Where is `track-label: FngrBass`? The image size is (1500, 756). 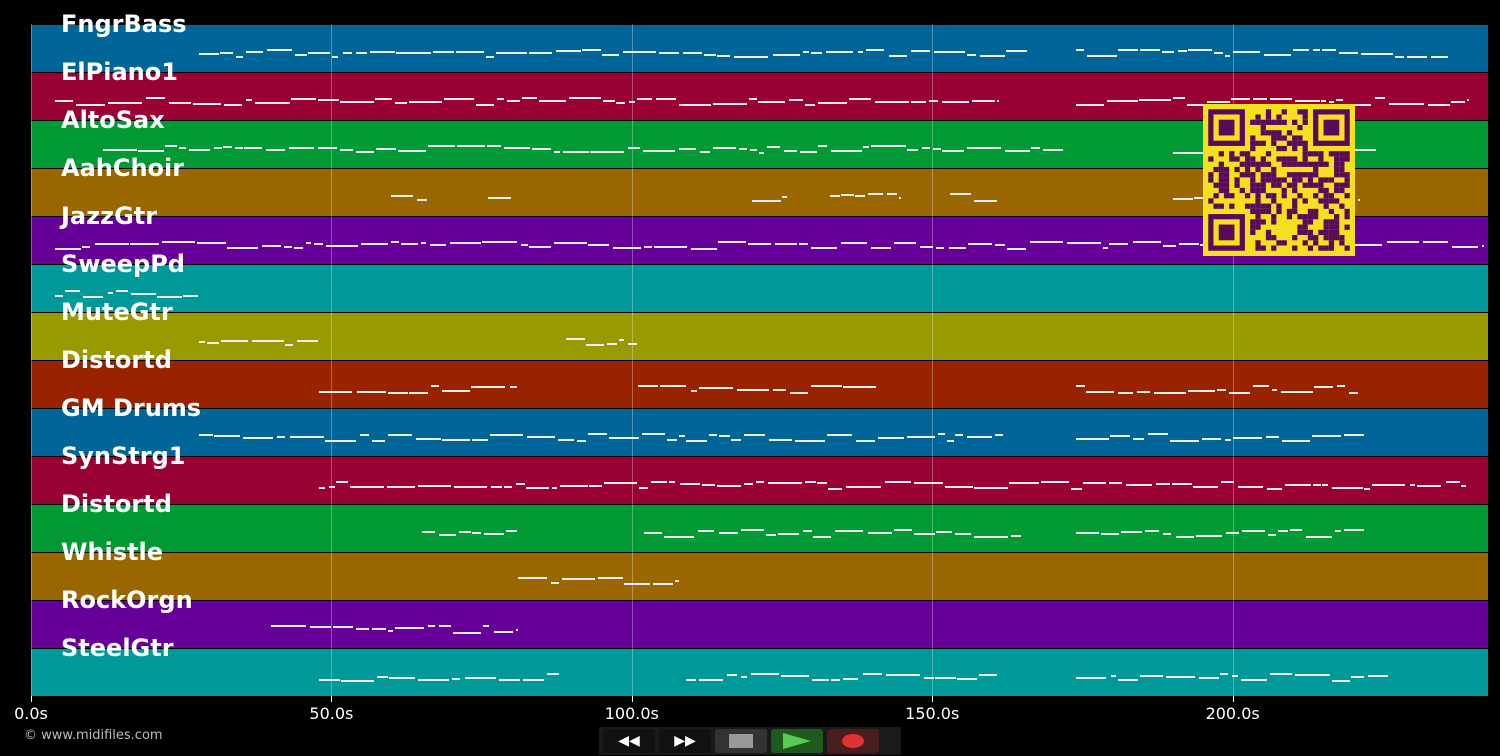
track-label: FngrBass is located at coordinates (124, 24).